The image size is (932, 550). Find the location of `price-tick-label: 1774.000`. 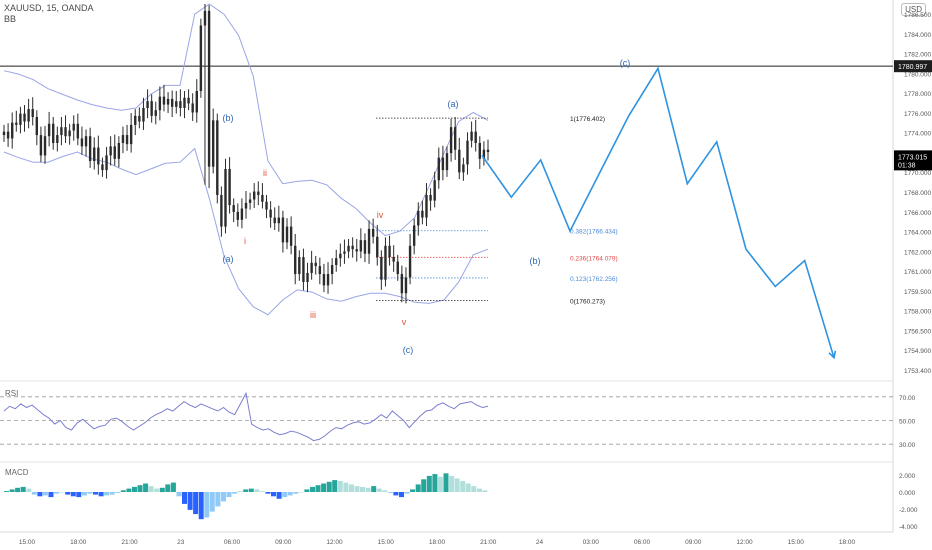

price-tick-label: 1774.000 is located at coordinates (917, 134).